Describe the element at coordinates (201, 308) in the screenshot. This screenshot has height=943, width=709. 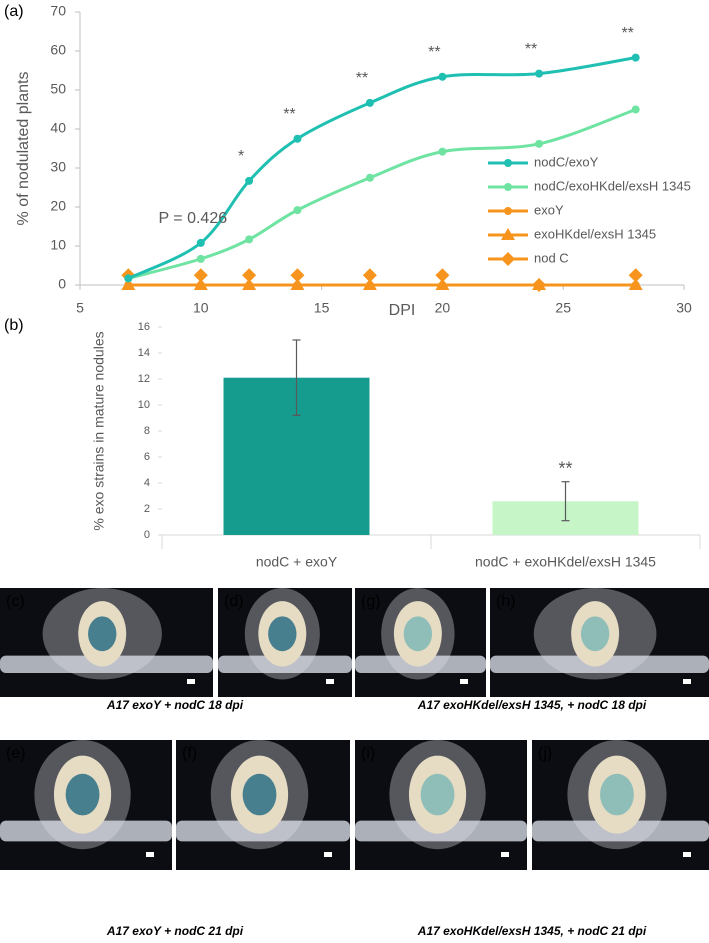
I see `x-tick-label: 10` at that location.